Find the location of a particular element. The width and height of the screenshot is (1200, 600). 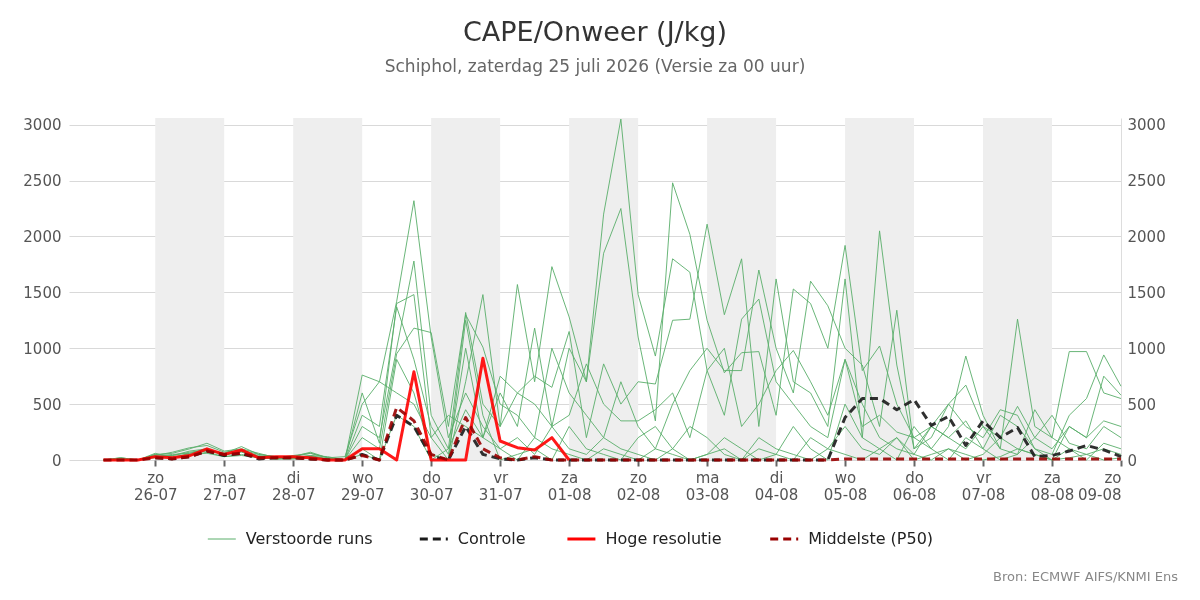

y-tick-label: 1000 is located at coordinates (42, 348).